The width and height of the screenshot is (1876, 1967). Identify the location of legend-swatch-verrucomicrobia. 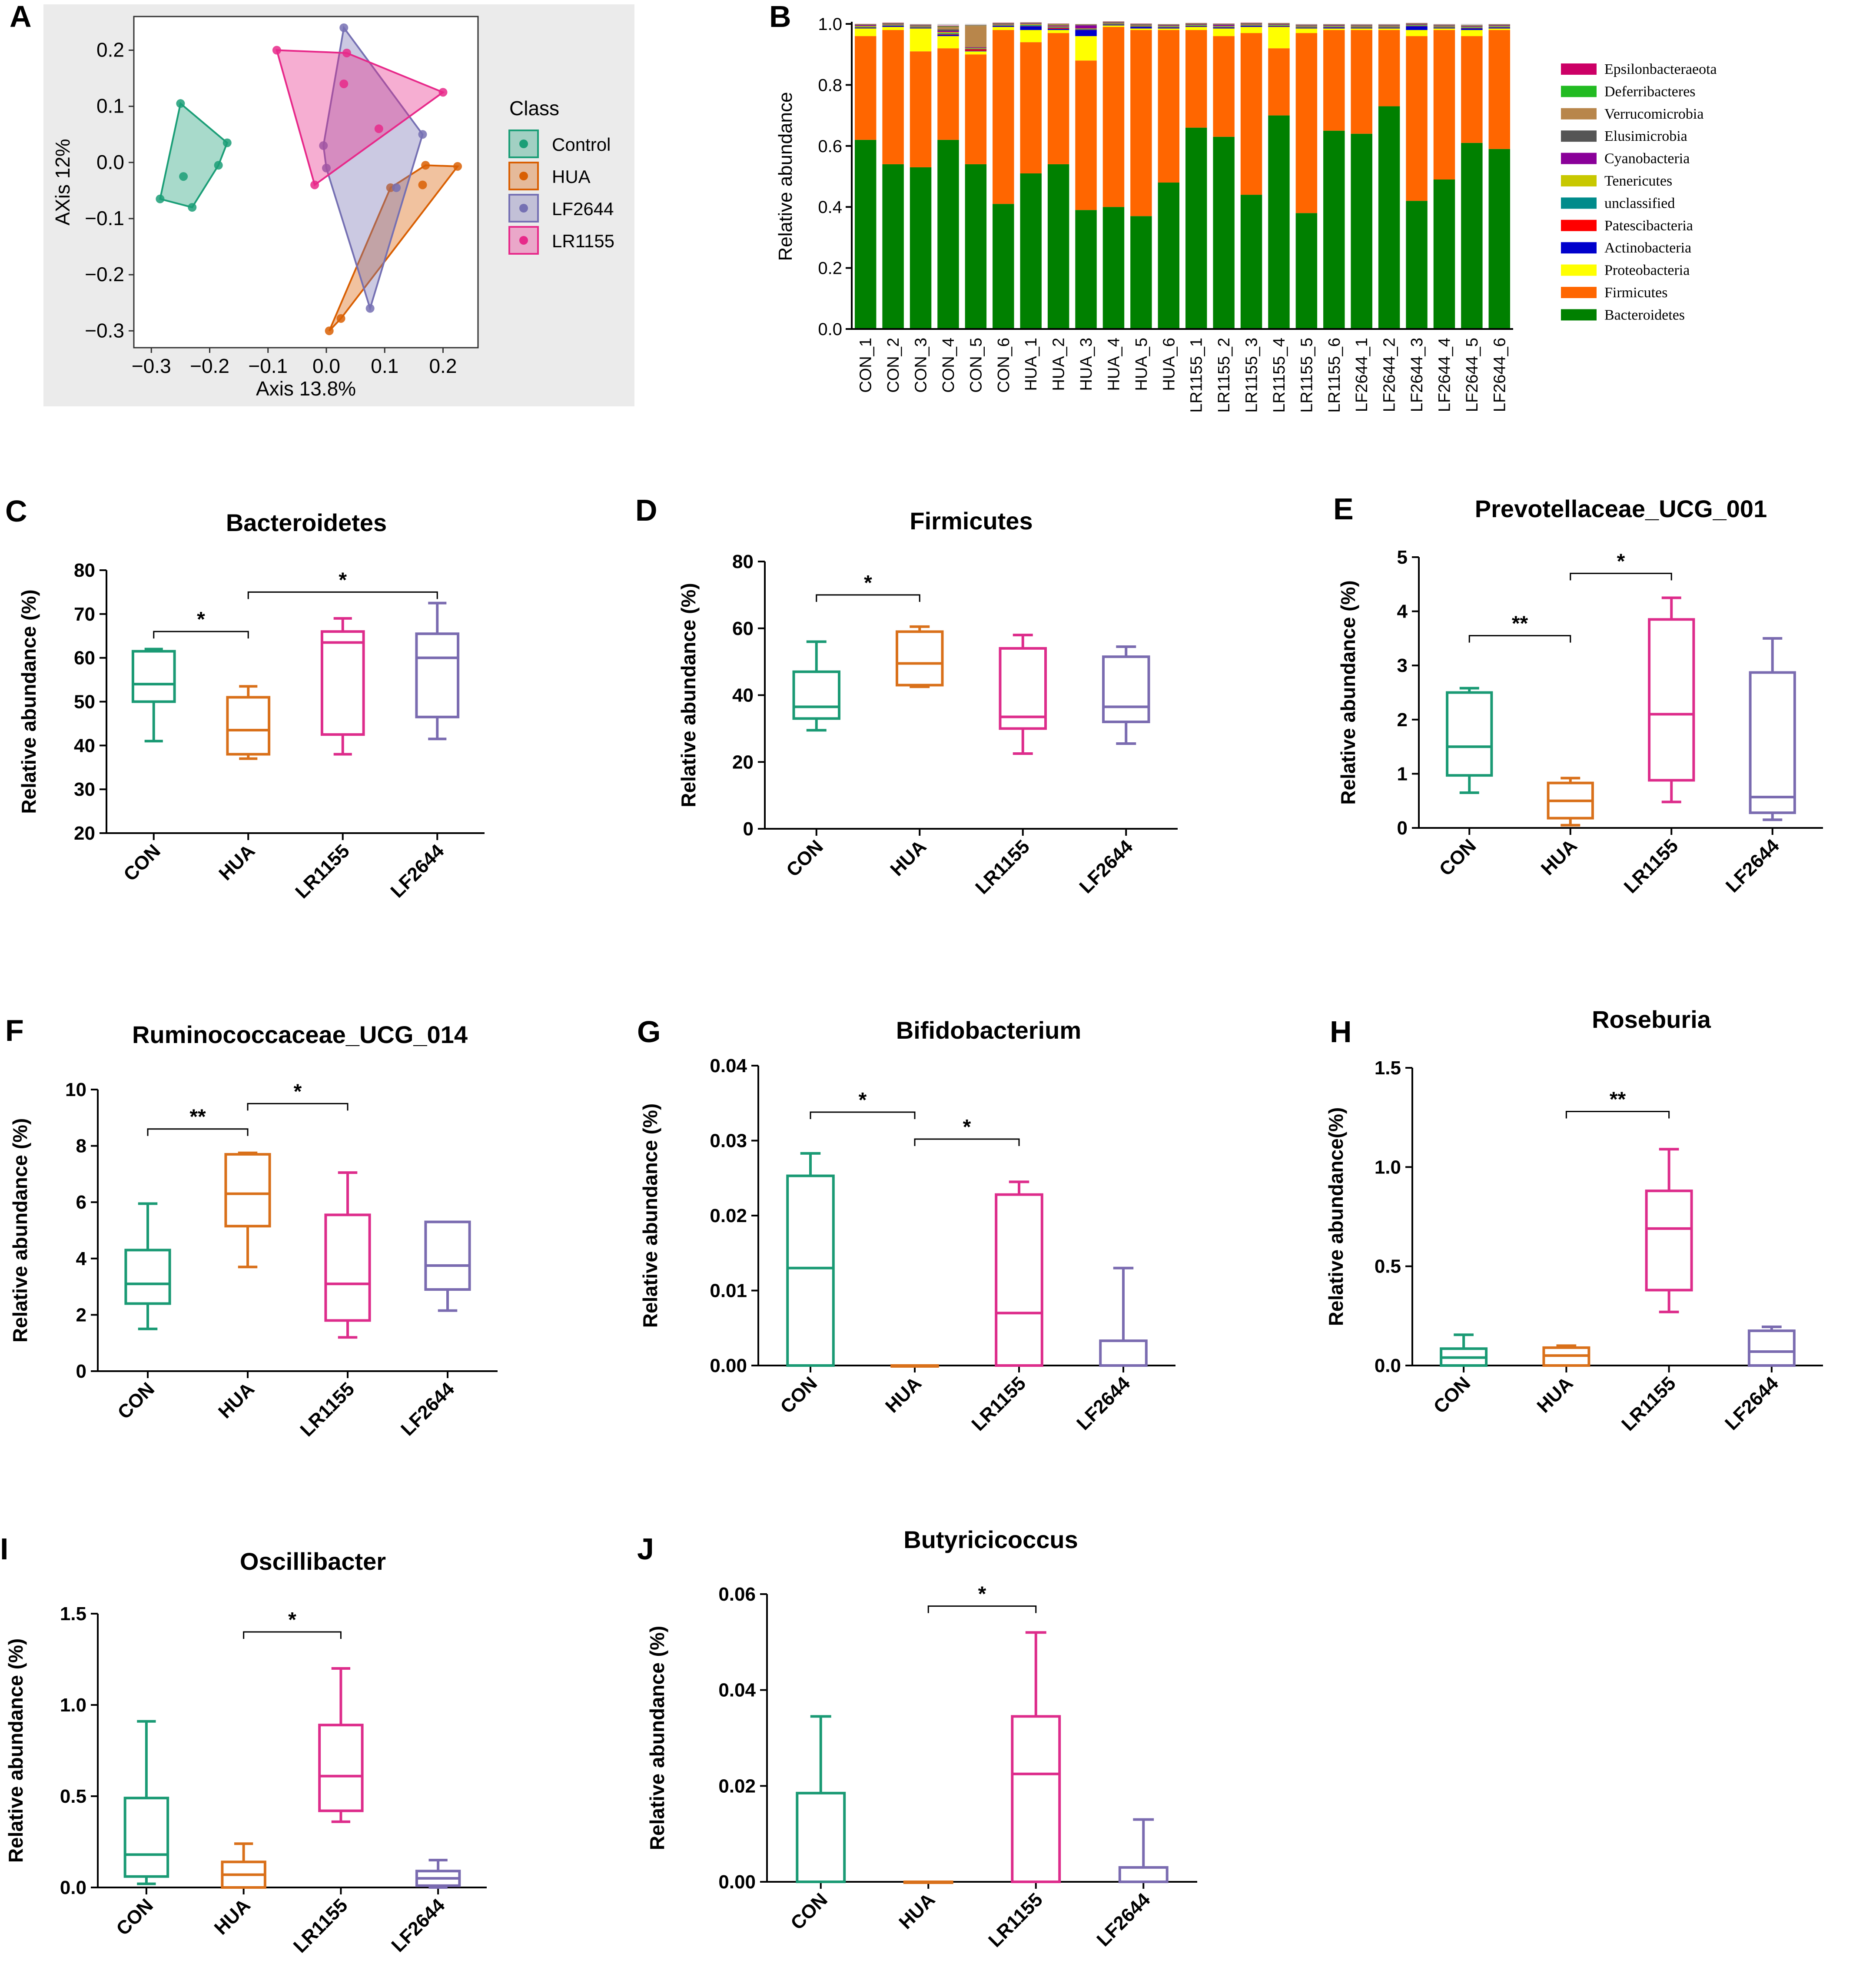
(1579, 114).